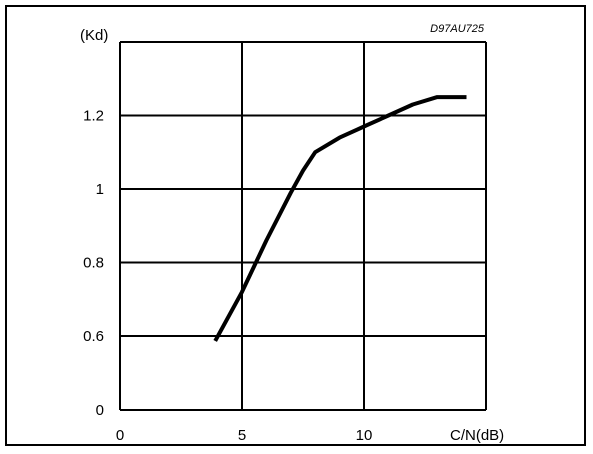  I want to click on y-tick-labels: 0 0.6 0.8 1 1.2, so click(93, 264).